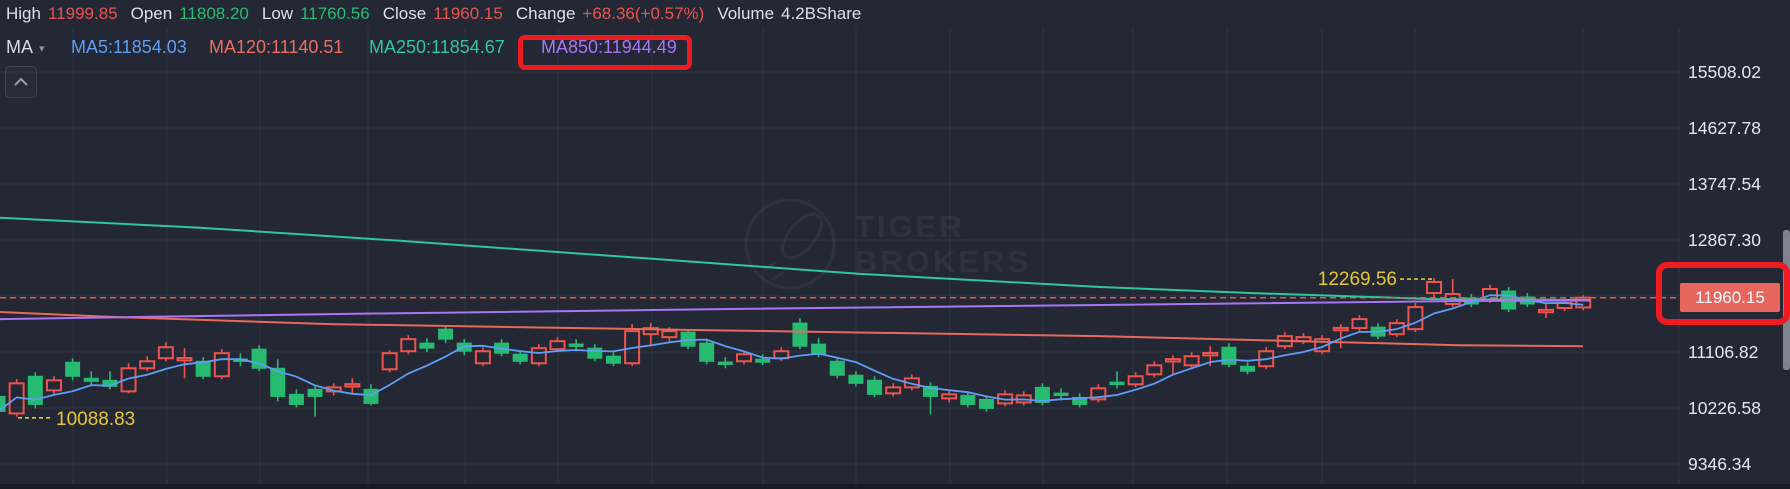 This screenshot has width=1790, height=489. I want to click on annotation-box-price, so click(1723, 293).